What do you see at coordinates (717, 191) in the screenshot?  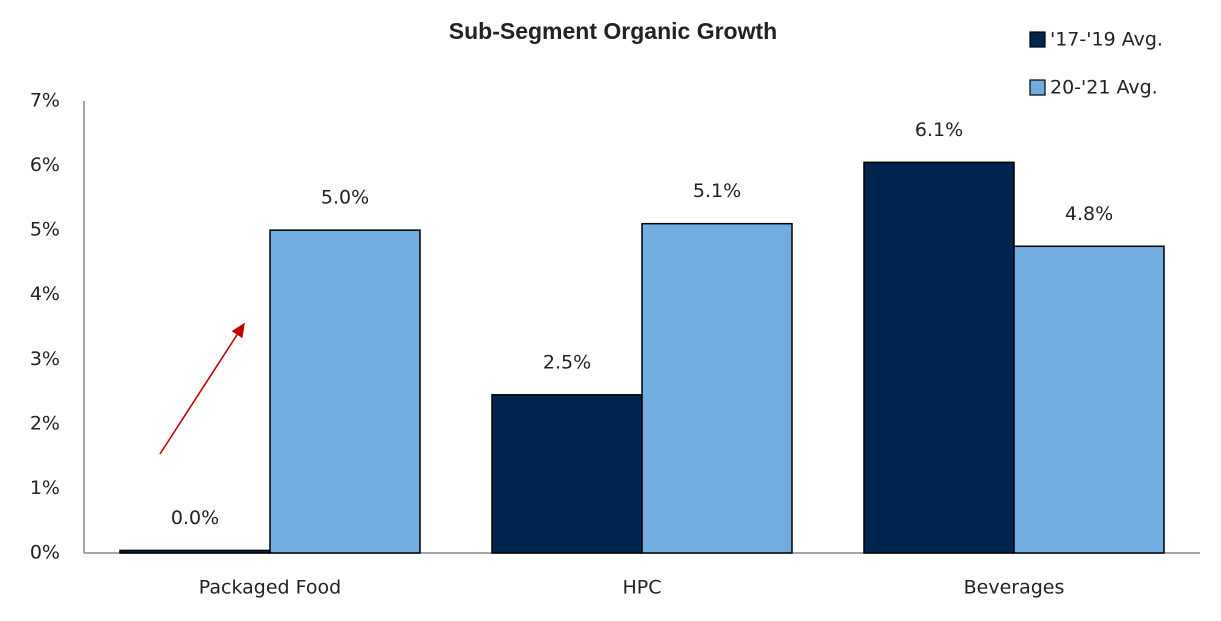 I see `data-label: 5.1%` at bounding box center [717, 191].